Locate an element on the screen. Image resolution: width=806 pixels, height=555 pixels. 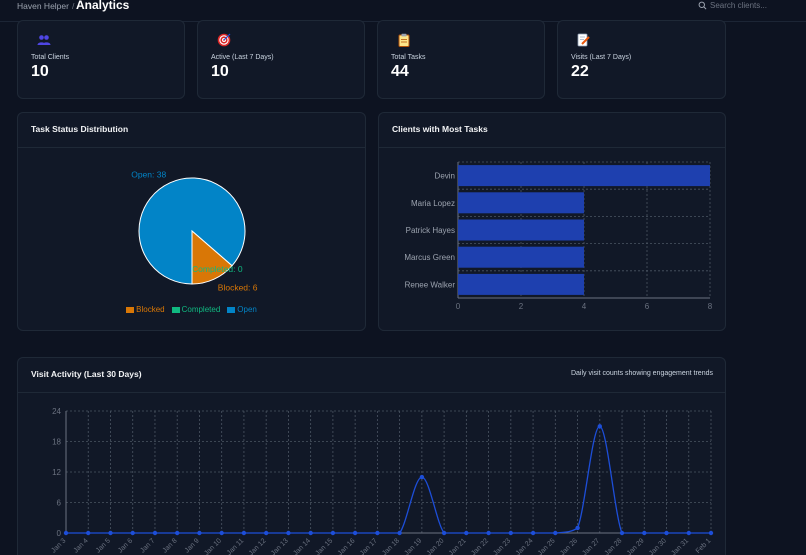
x-tick-label: Jan 28 is located at coordinates (614, 546).